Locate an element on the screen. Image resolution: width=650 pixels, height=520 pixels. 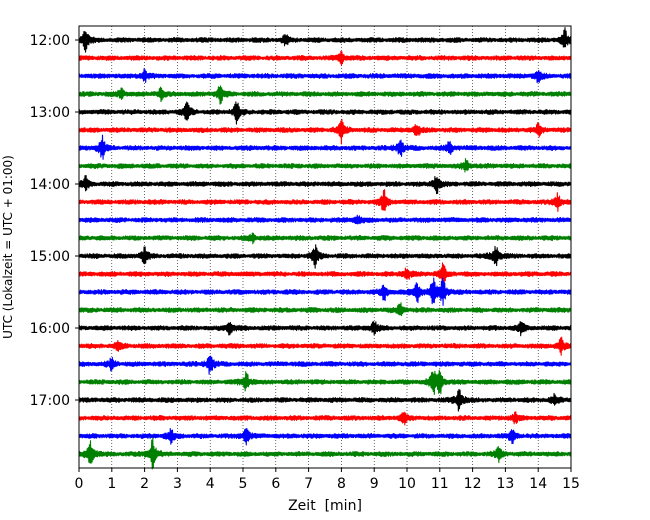
y-tick-label-1500: 15:00 is located at coordinates (50, 257).